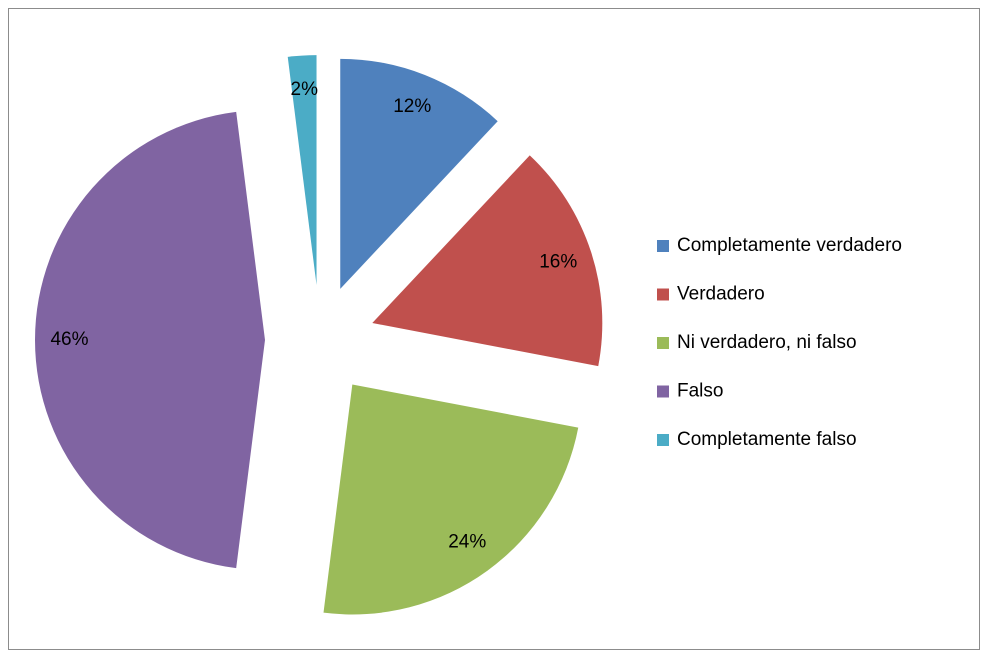 This screenshot has width=982, height=659. Describe the element at coordinates (721, 294) in the screenshot. I see `legend-label: Verdadero` at that location.